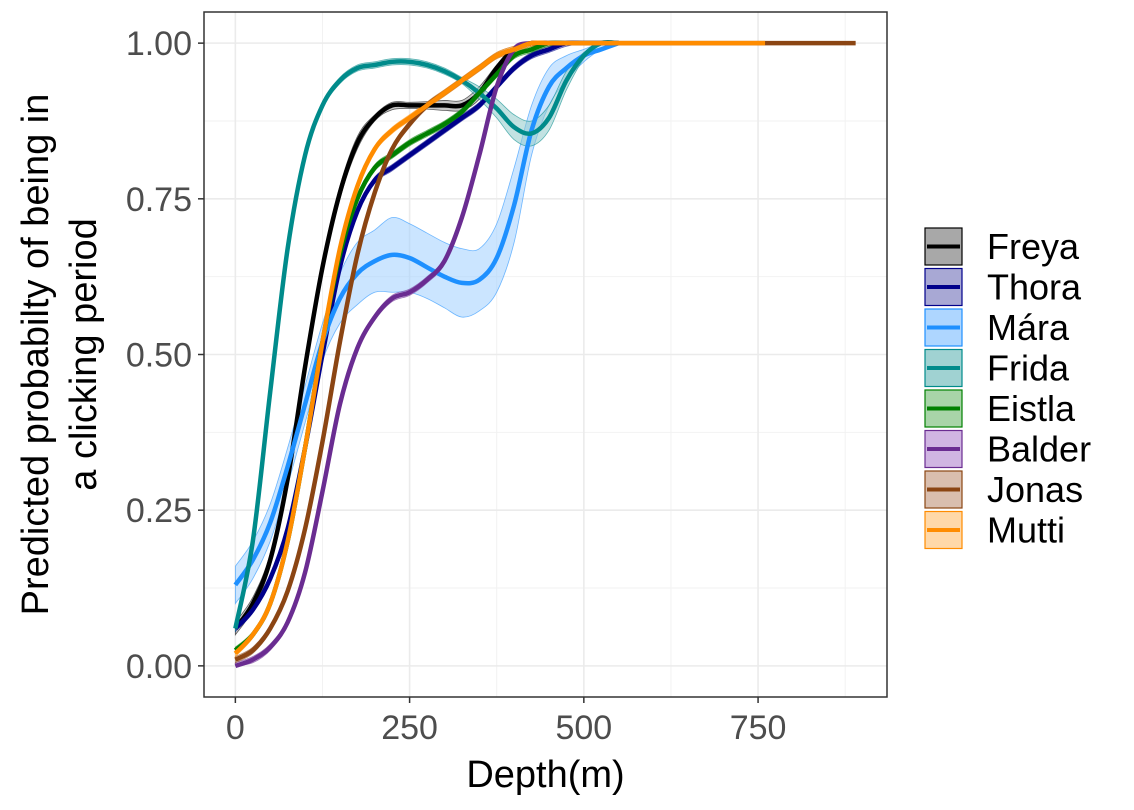 The image size is (1134, 810). Describe the element at coordinates (583, 728) in the screenshot. I see `x-tick-label: 500` at that location.